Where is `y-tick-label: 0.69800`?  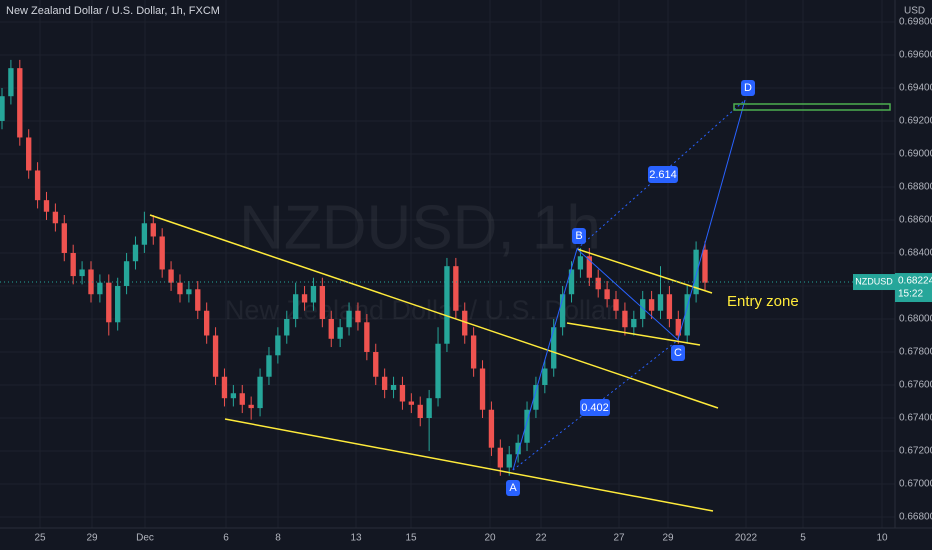
y-tick-label: 0.69800 is located at coordinates (915, 22).